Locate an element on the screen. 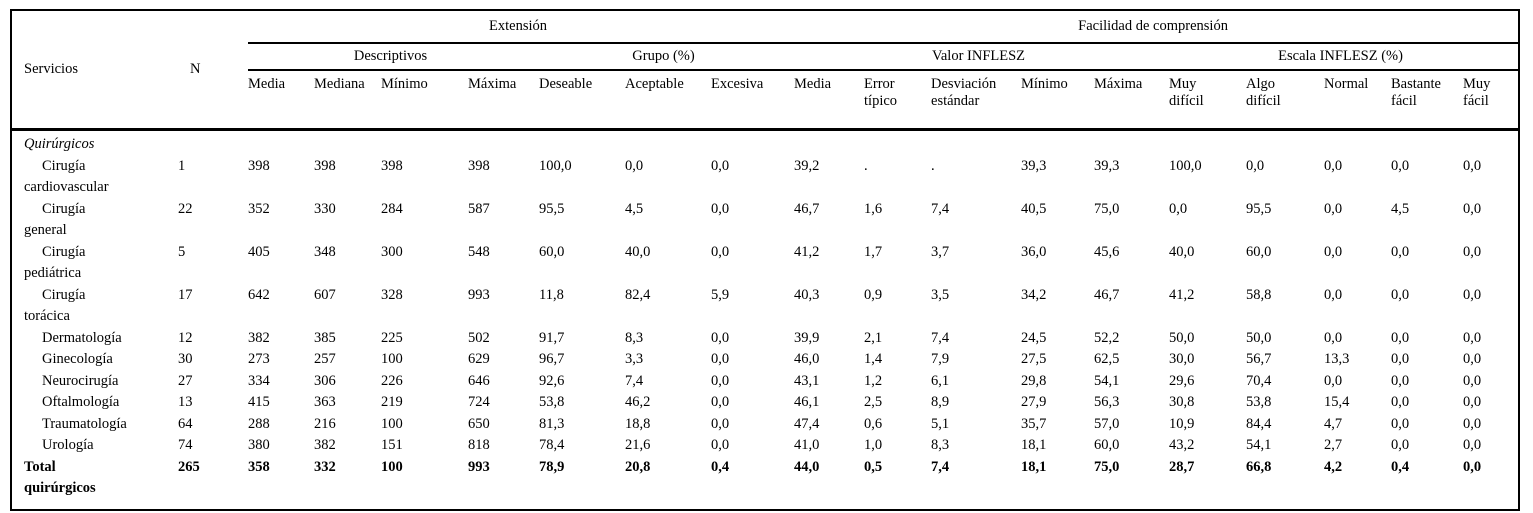  data-cell: 2,7 is located at coordinates (1333, 445).